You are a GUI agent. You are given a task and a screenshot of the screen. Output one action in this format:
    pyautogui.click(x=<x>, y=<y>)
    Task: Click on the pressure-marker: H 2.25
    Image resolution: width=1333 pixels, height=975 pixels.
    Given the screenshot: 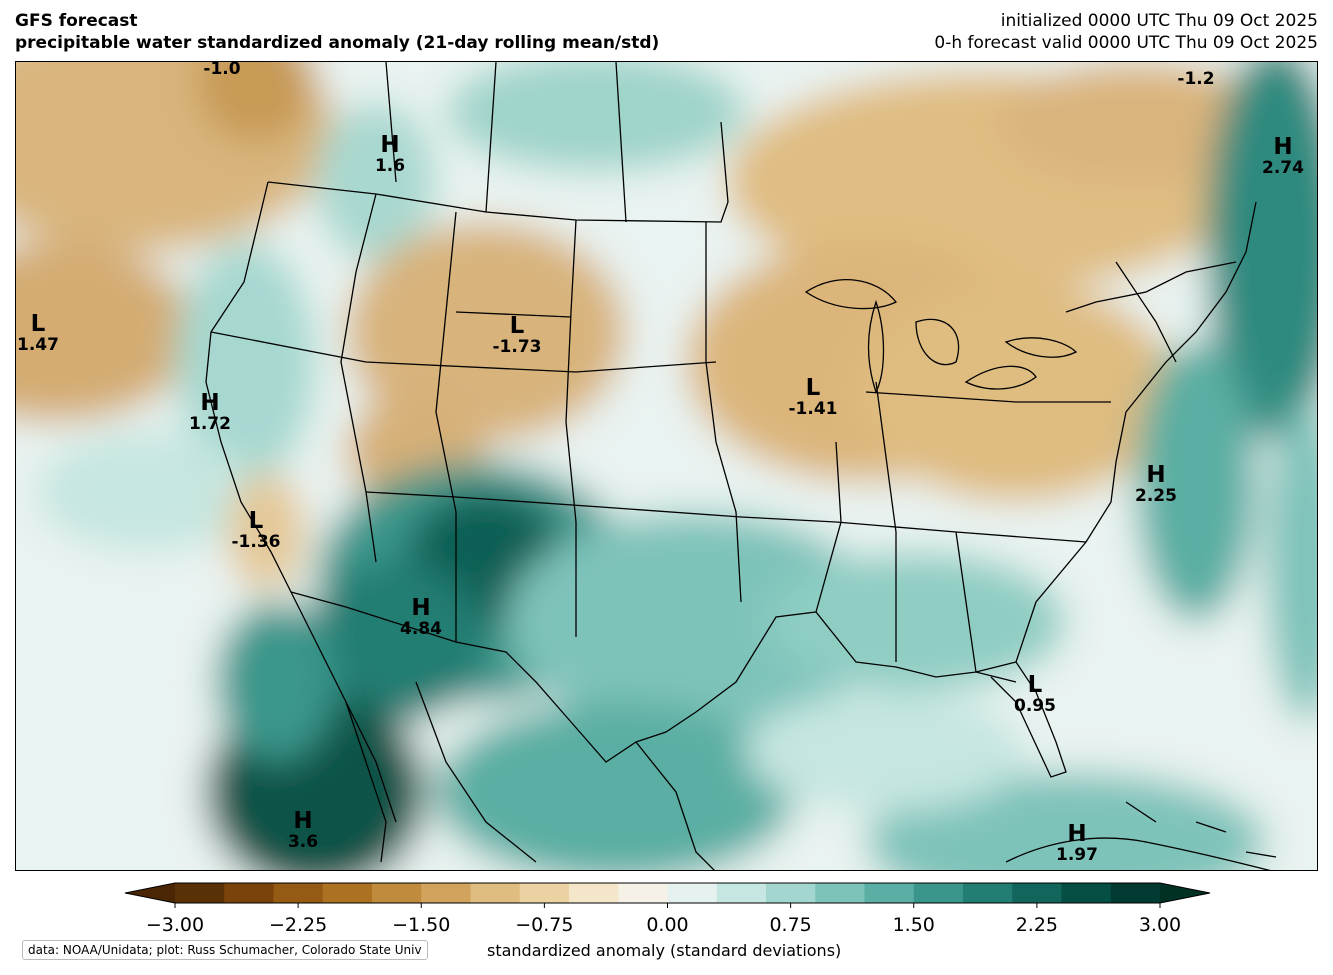 What is the action you would take?
    pyautogui.click(x=1156, y=484)
    